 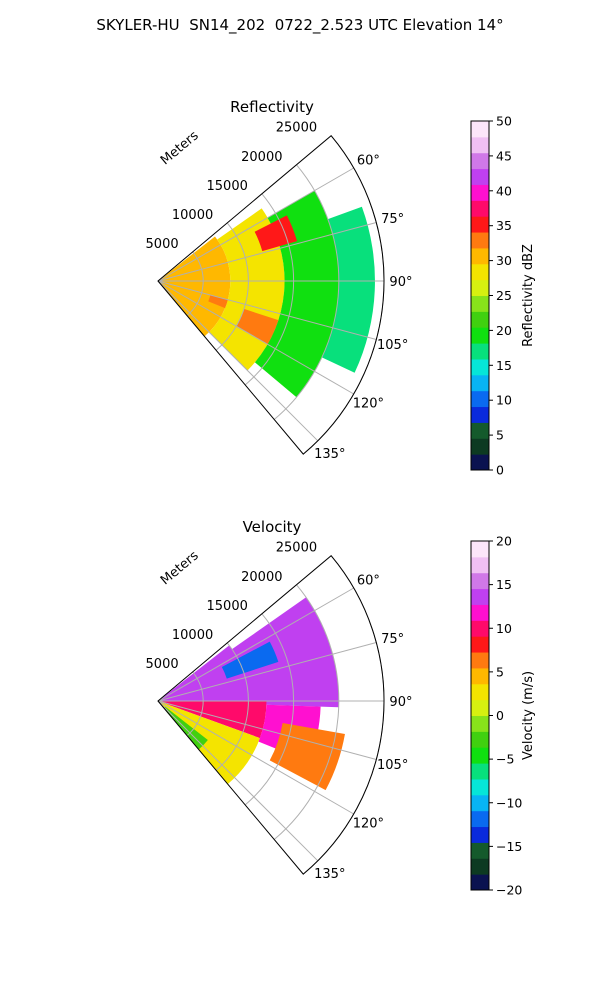 I want to click on colorbar-tick-label: 40, so click(x=504, y=190).